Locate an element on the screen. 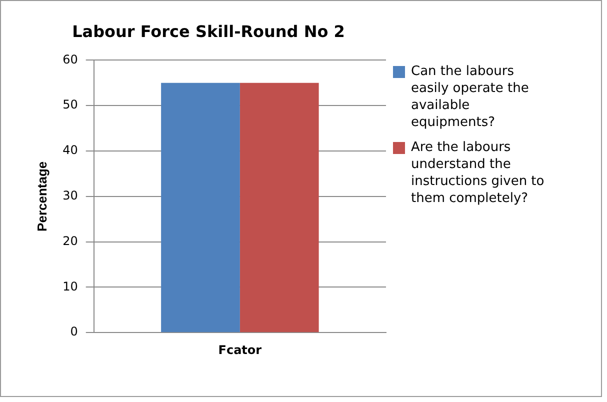  legend-label: Are the labours understand the instructions given to them completely? is located at coordinates (478, 173).